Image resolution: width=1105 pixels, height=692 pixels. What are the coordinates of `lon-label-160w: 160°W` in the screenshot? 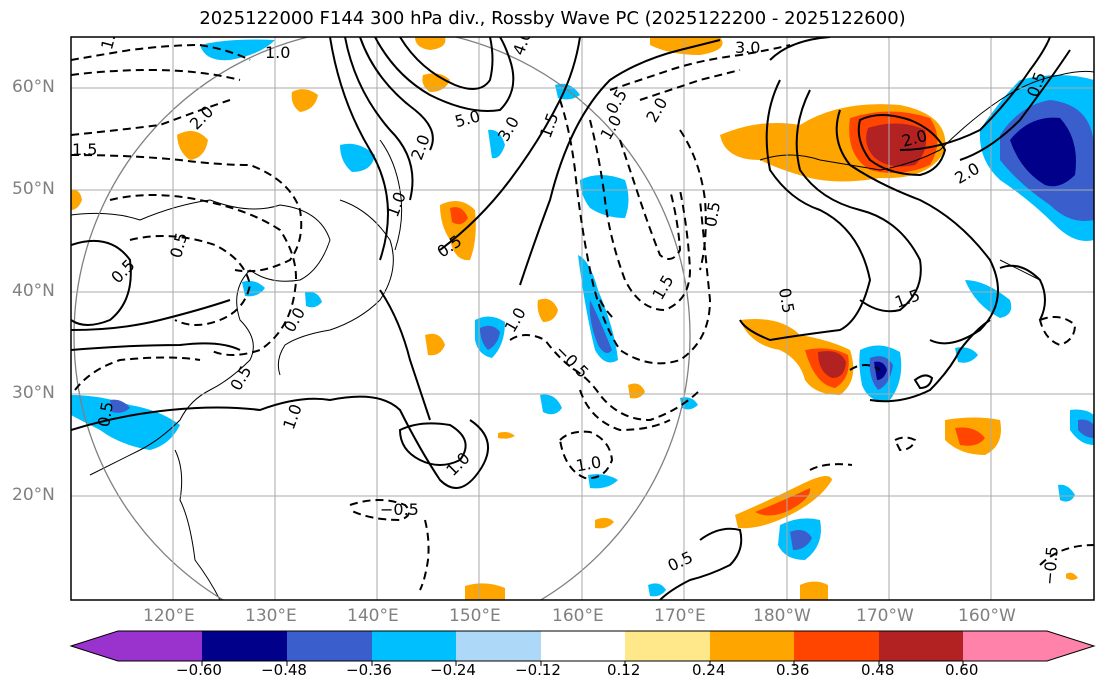 It's located at (987, 616).